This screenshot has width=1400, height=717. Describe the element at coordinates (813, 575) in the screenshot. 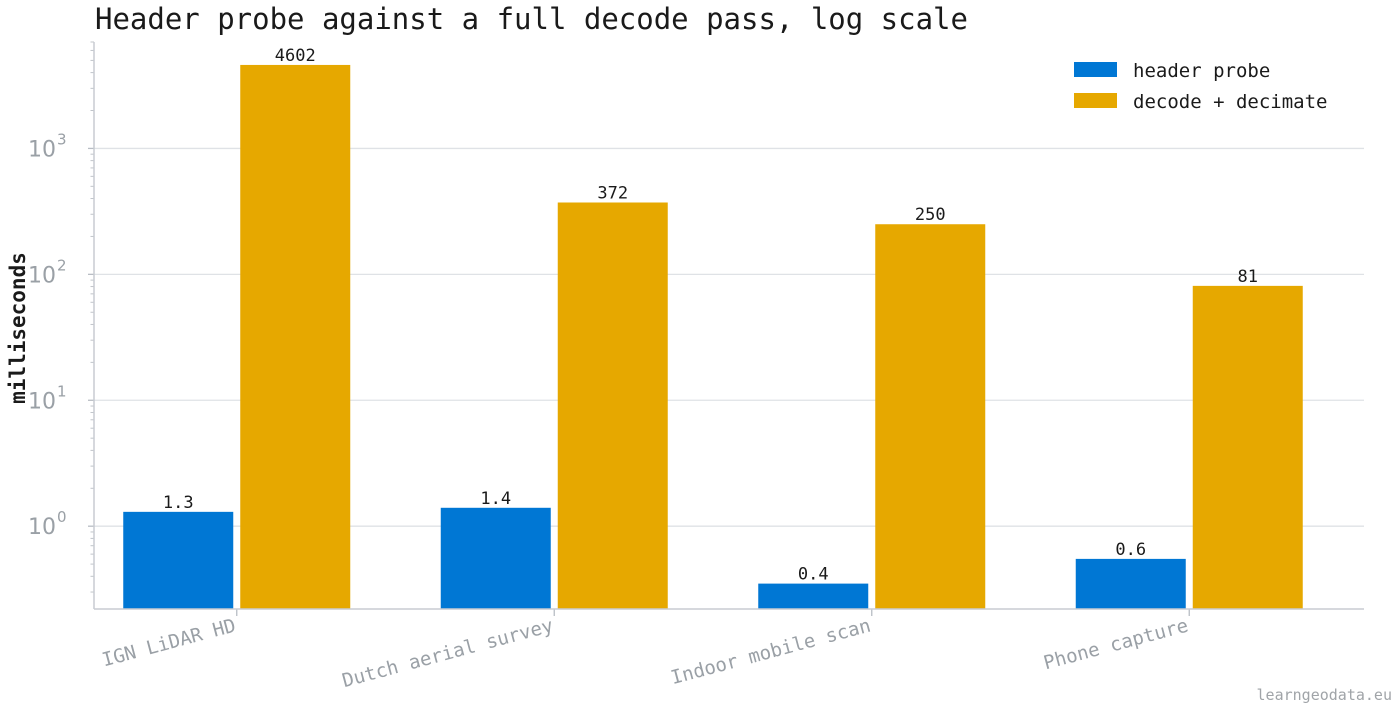

I see `data-label: 0.4` at that location.